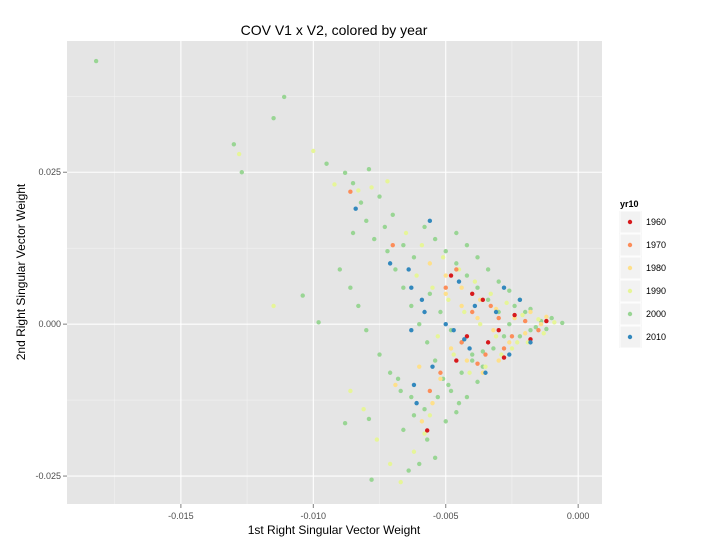  I want to click on x-axis-ticks: -0.015 -0.010 -0.005 0.000, so click(378, 512).